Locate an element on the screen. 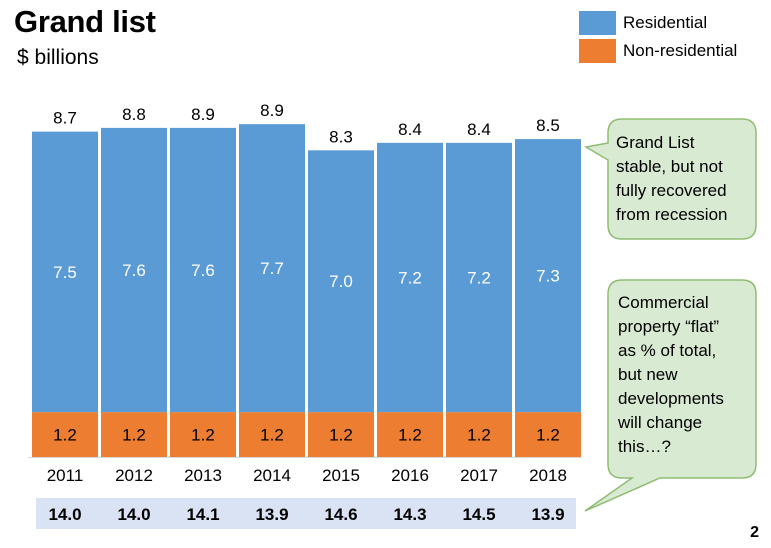 The height and width of the screenshot is (548, 771). bottom-row-value: 14.5 is located at coordinates (478, 514).